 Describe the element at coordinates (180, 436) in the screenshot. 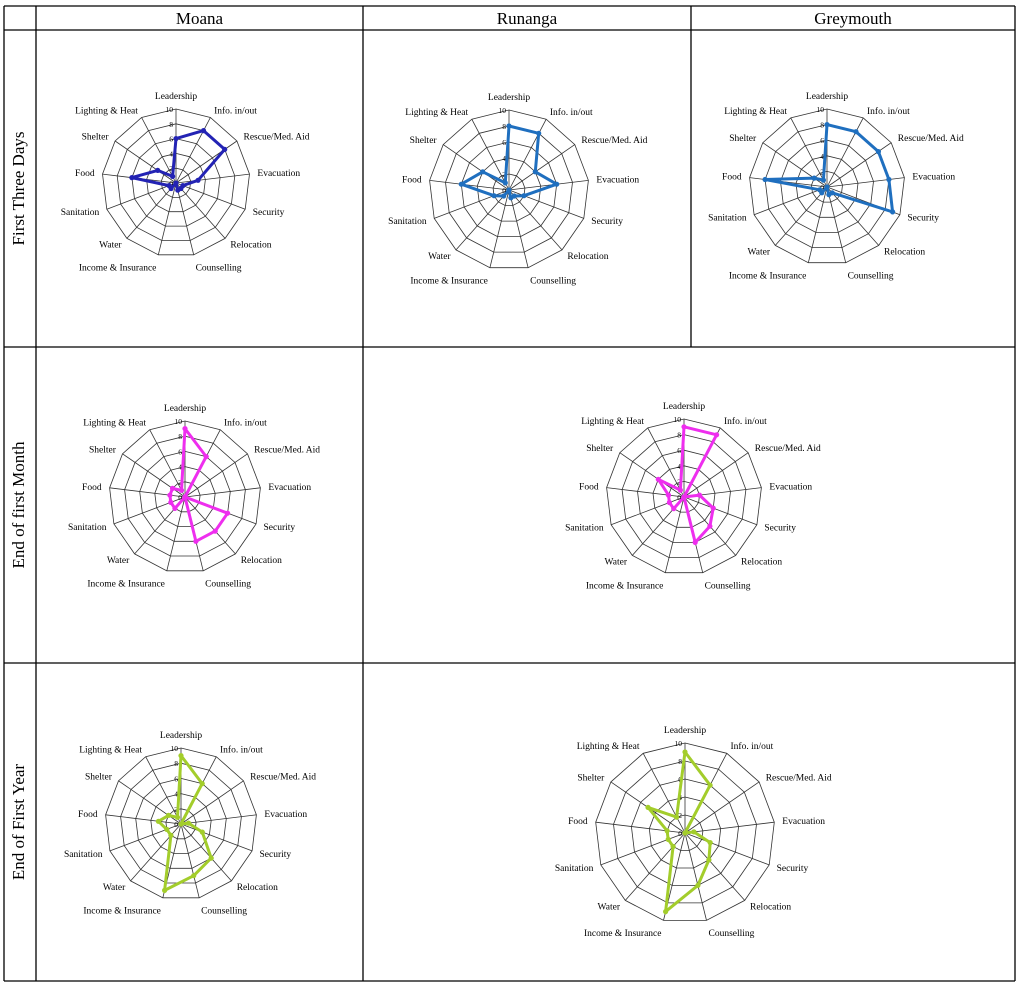

I see `tick-label: 8` at that location.